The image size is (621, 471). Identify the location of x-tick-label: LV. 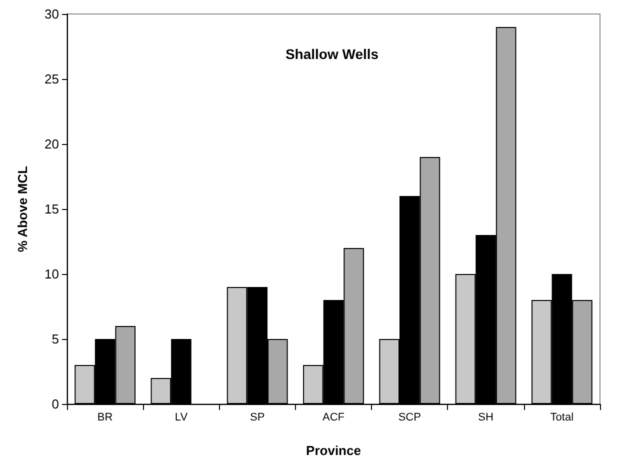
(181, 418).